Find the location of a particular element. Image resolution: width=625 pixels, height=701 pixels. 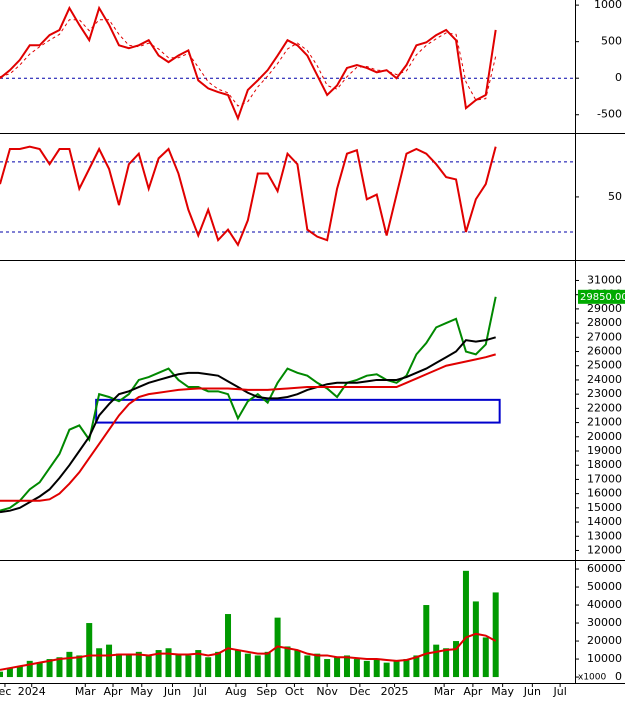

y-tick-label: 40000 is located at coordinates (604, 604).